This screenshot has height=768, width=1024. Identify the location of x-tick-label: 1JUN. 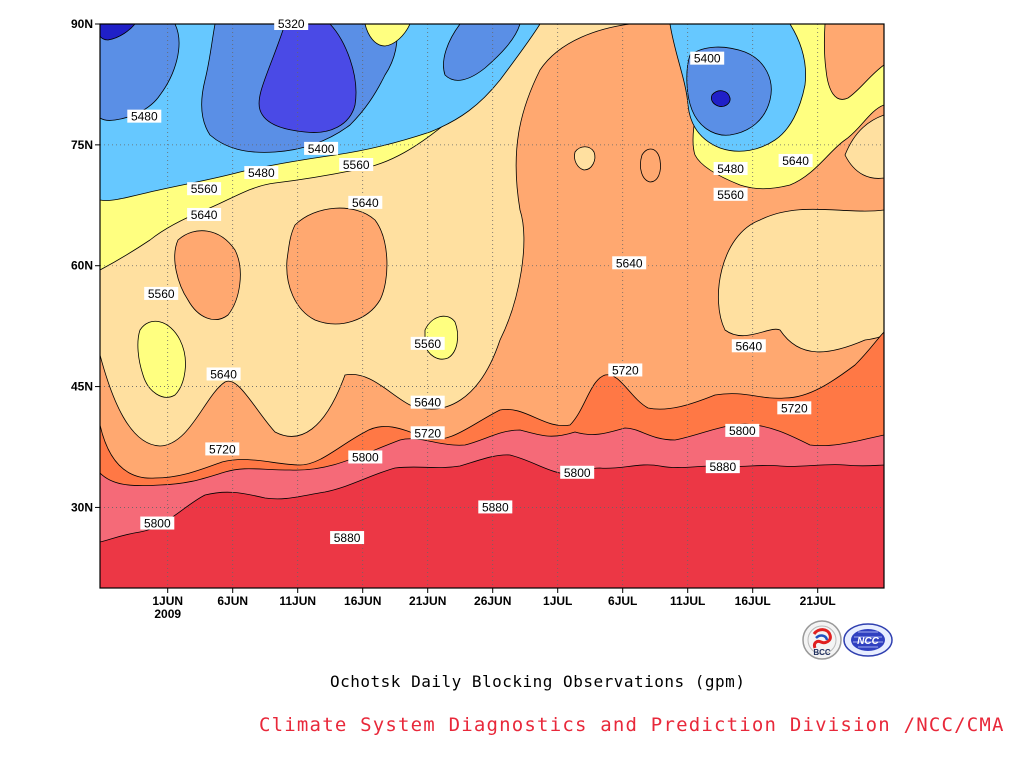
(167, 601).